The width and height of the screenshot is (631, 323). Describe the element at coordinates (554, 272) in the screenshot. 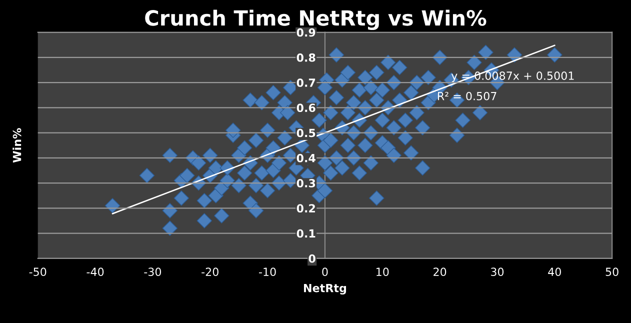

I see `x-tick-label: 40` at that location.